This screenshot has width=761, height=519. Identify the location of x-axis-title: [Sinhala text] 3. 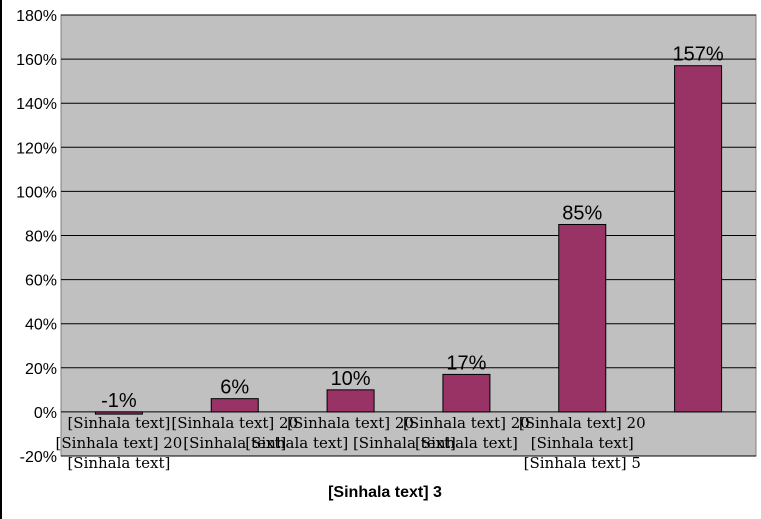
(385, 492).